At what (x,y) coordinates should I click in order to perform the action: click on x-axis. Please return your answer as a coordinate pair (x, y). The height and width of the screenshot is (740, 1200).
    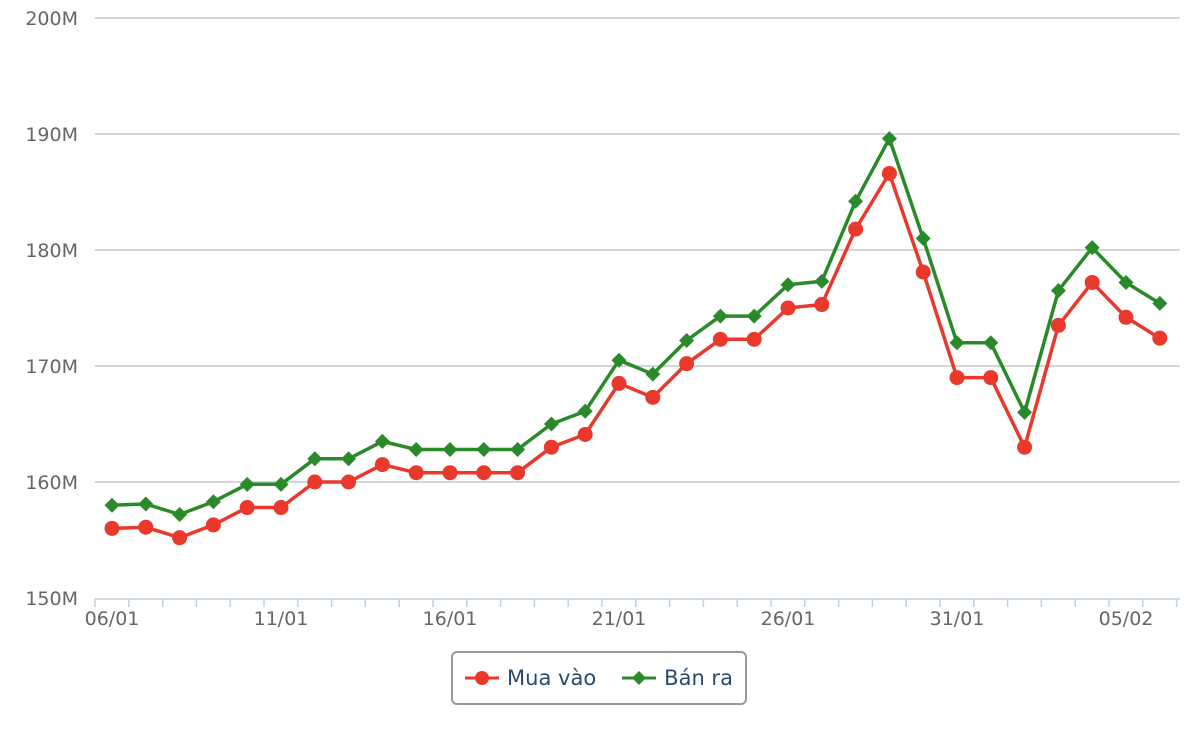
    Looking at the image, I should click on (637, 602).